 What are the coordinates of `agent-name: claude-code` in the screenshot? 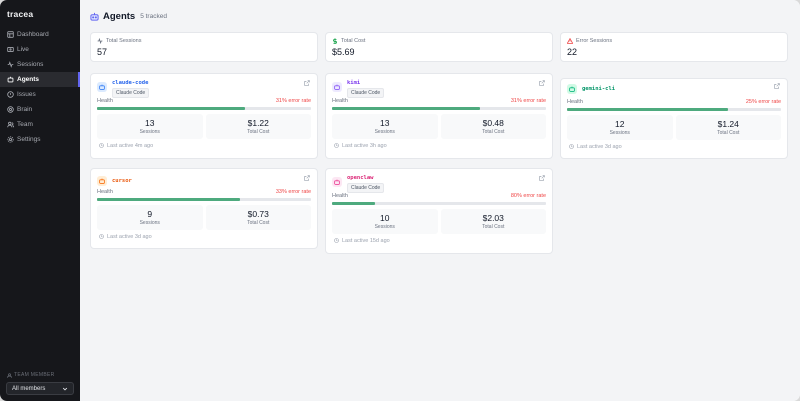 It's located at (130, 83).